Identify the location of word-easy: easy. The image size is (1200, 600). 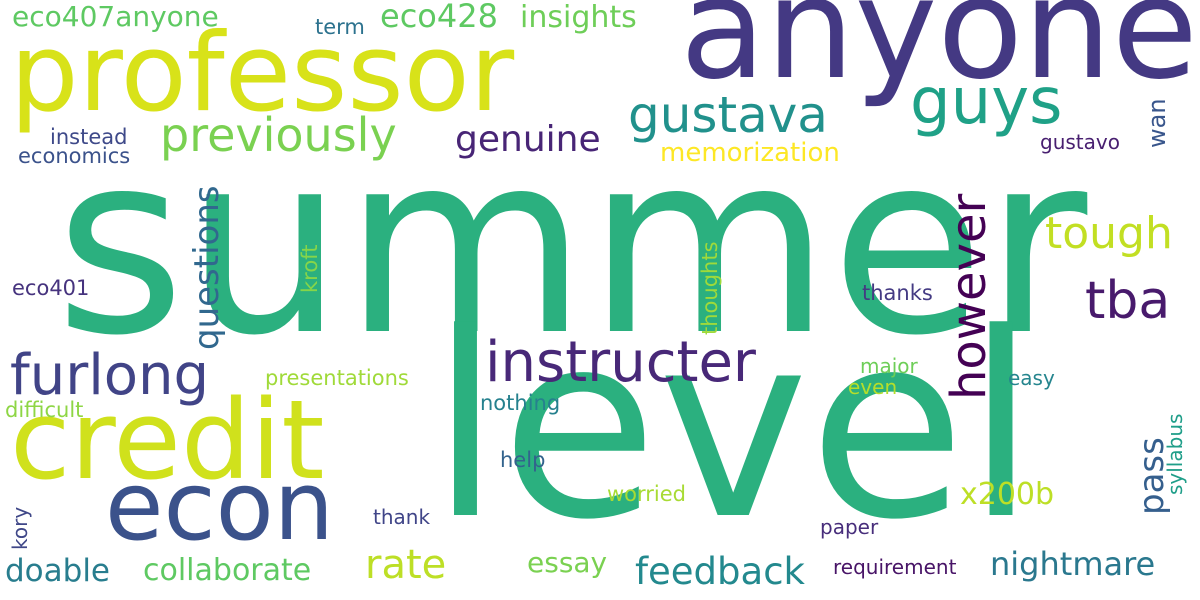
(1031, 378).